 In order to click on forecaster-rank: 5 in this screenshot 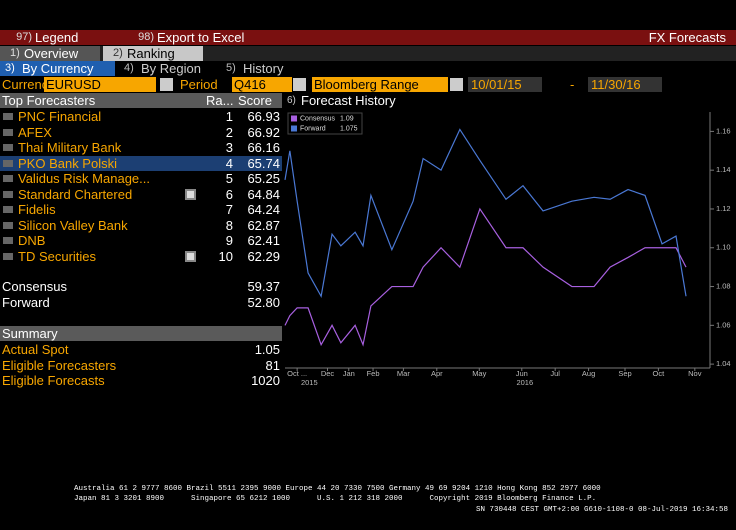, I will do `click(229, 178)`.